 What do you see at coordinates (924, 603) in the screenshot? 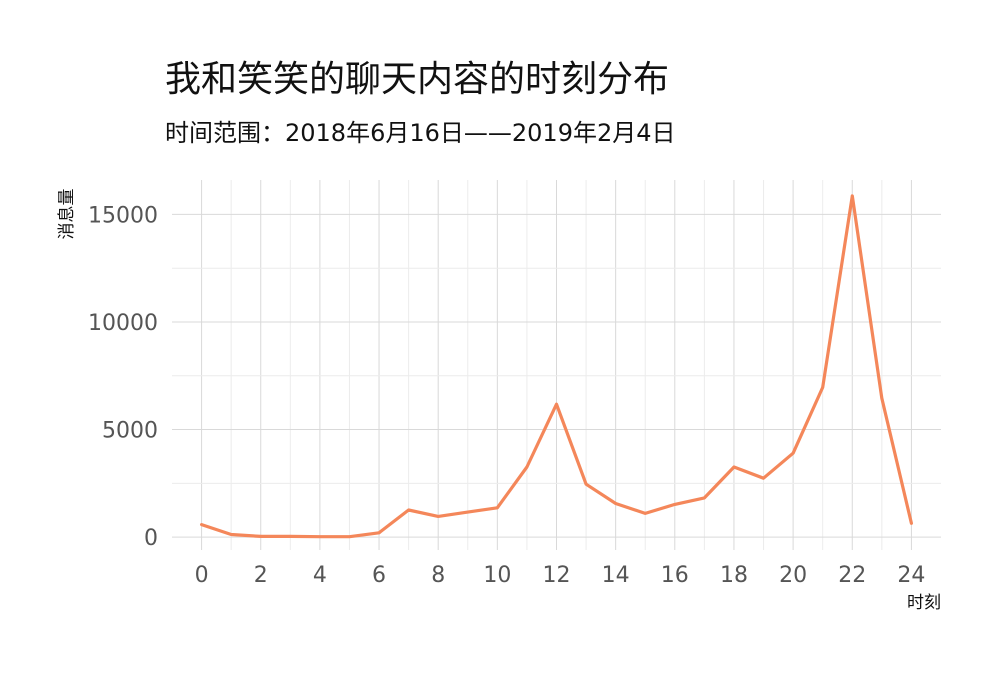
I see `x-axis-label: 时刻` at bounding box center [924, 603].